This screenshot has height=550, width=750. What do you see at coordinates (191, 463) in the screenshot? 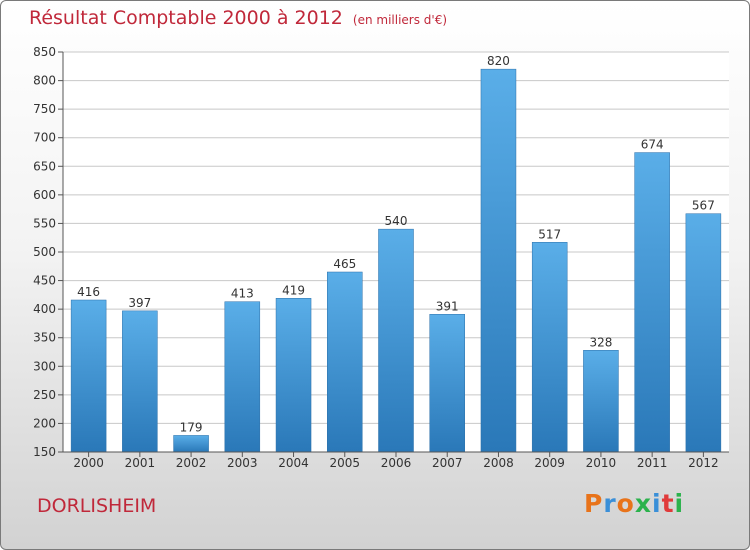
I see `x-tick-label: 2002` at bounding box center [191, 463].